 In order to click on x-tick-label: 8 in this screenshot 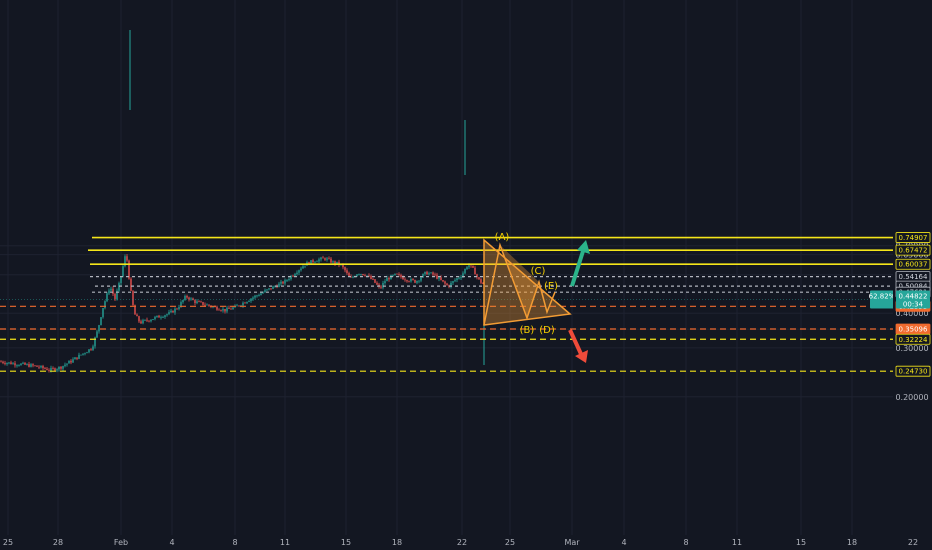, I will do `click(685, 542)`.